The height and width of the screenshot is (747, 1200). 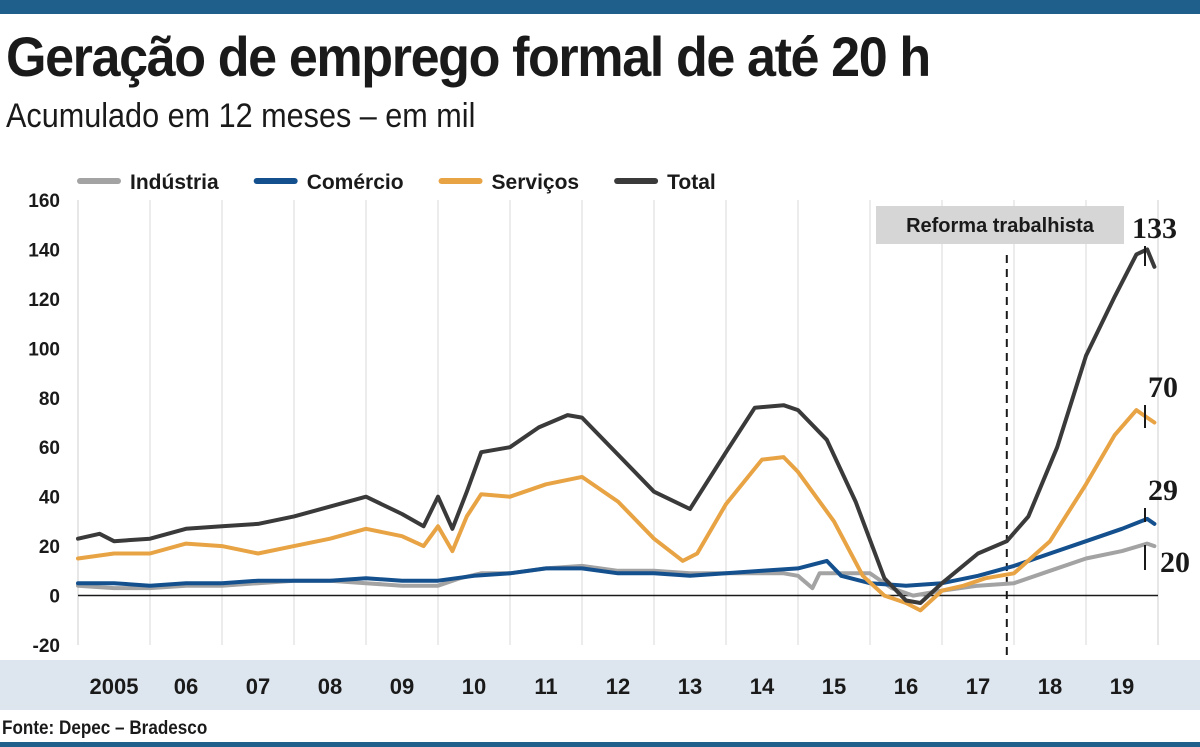 I want to click on x-tick-label: 19, so click(x=1122, y=686).